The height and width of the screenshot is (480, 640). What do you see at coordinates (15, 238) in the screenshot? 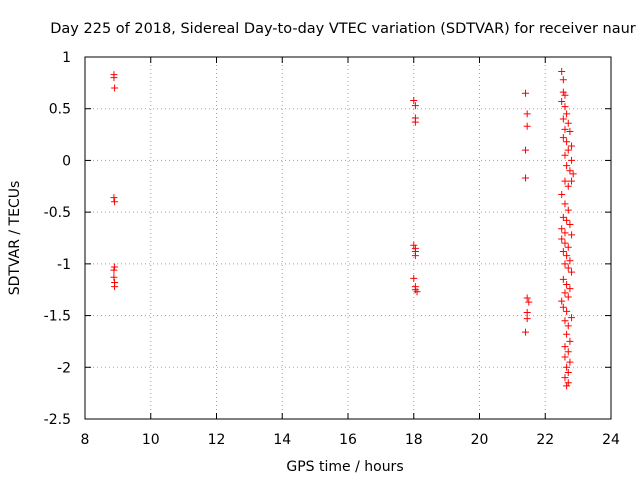
I see `y-axis-label: SDTVAR / TECUs` at bounding box center [15, 238].